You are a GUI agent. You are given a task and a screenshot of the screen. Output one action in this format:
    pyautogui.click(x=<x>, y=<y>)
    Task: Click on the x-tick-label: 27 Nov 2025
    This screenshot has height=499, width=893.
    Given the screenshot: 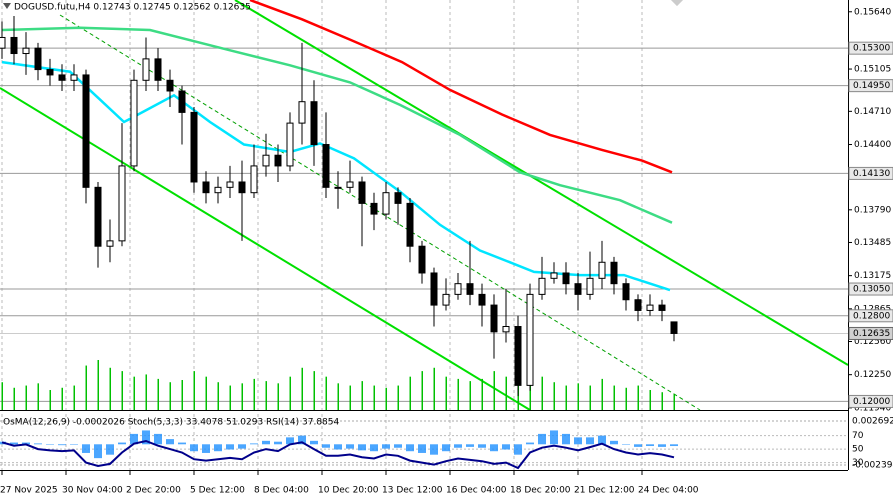 What is the action you would take?
    pyautogui.click(x=29, y=491)
    